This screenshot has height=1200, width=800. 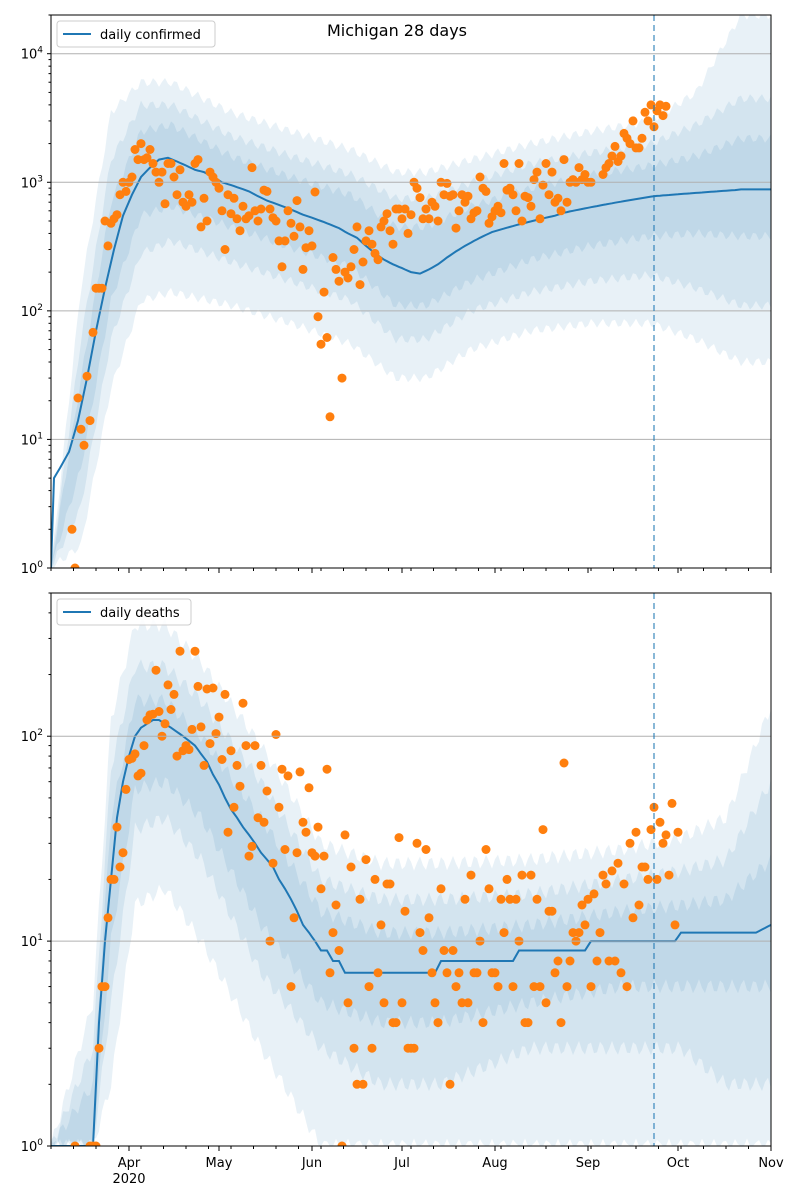 What do you see at coordinates (124, 612) in the screenshot?
I see `legend: daily deaths` at bounding box center [124, 612].